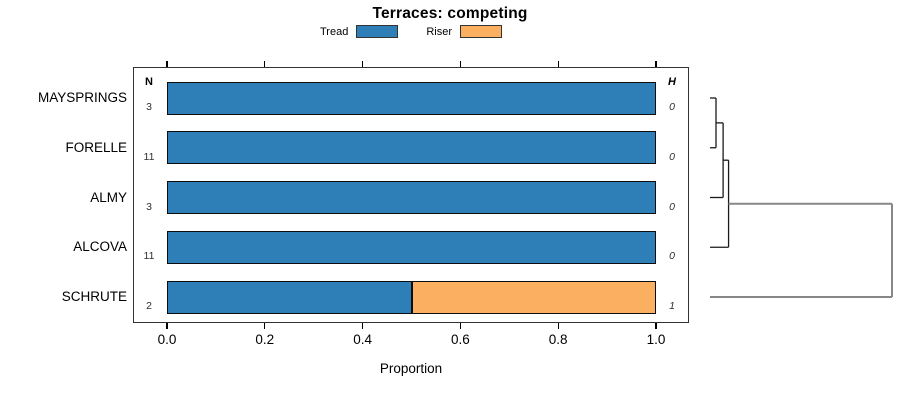 This screenshot has width=900, height=400. I want to click on x-axis-title: Proportion, so click(411, 368).